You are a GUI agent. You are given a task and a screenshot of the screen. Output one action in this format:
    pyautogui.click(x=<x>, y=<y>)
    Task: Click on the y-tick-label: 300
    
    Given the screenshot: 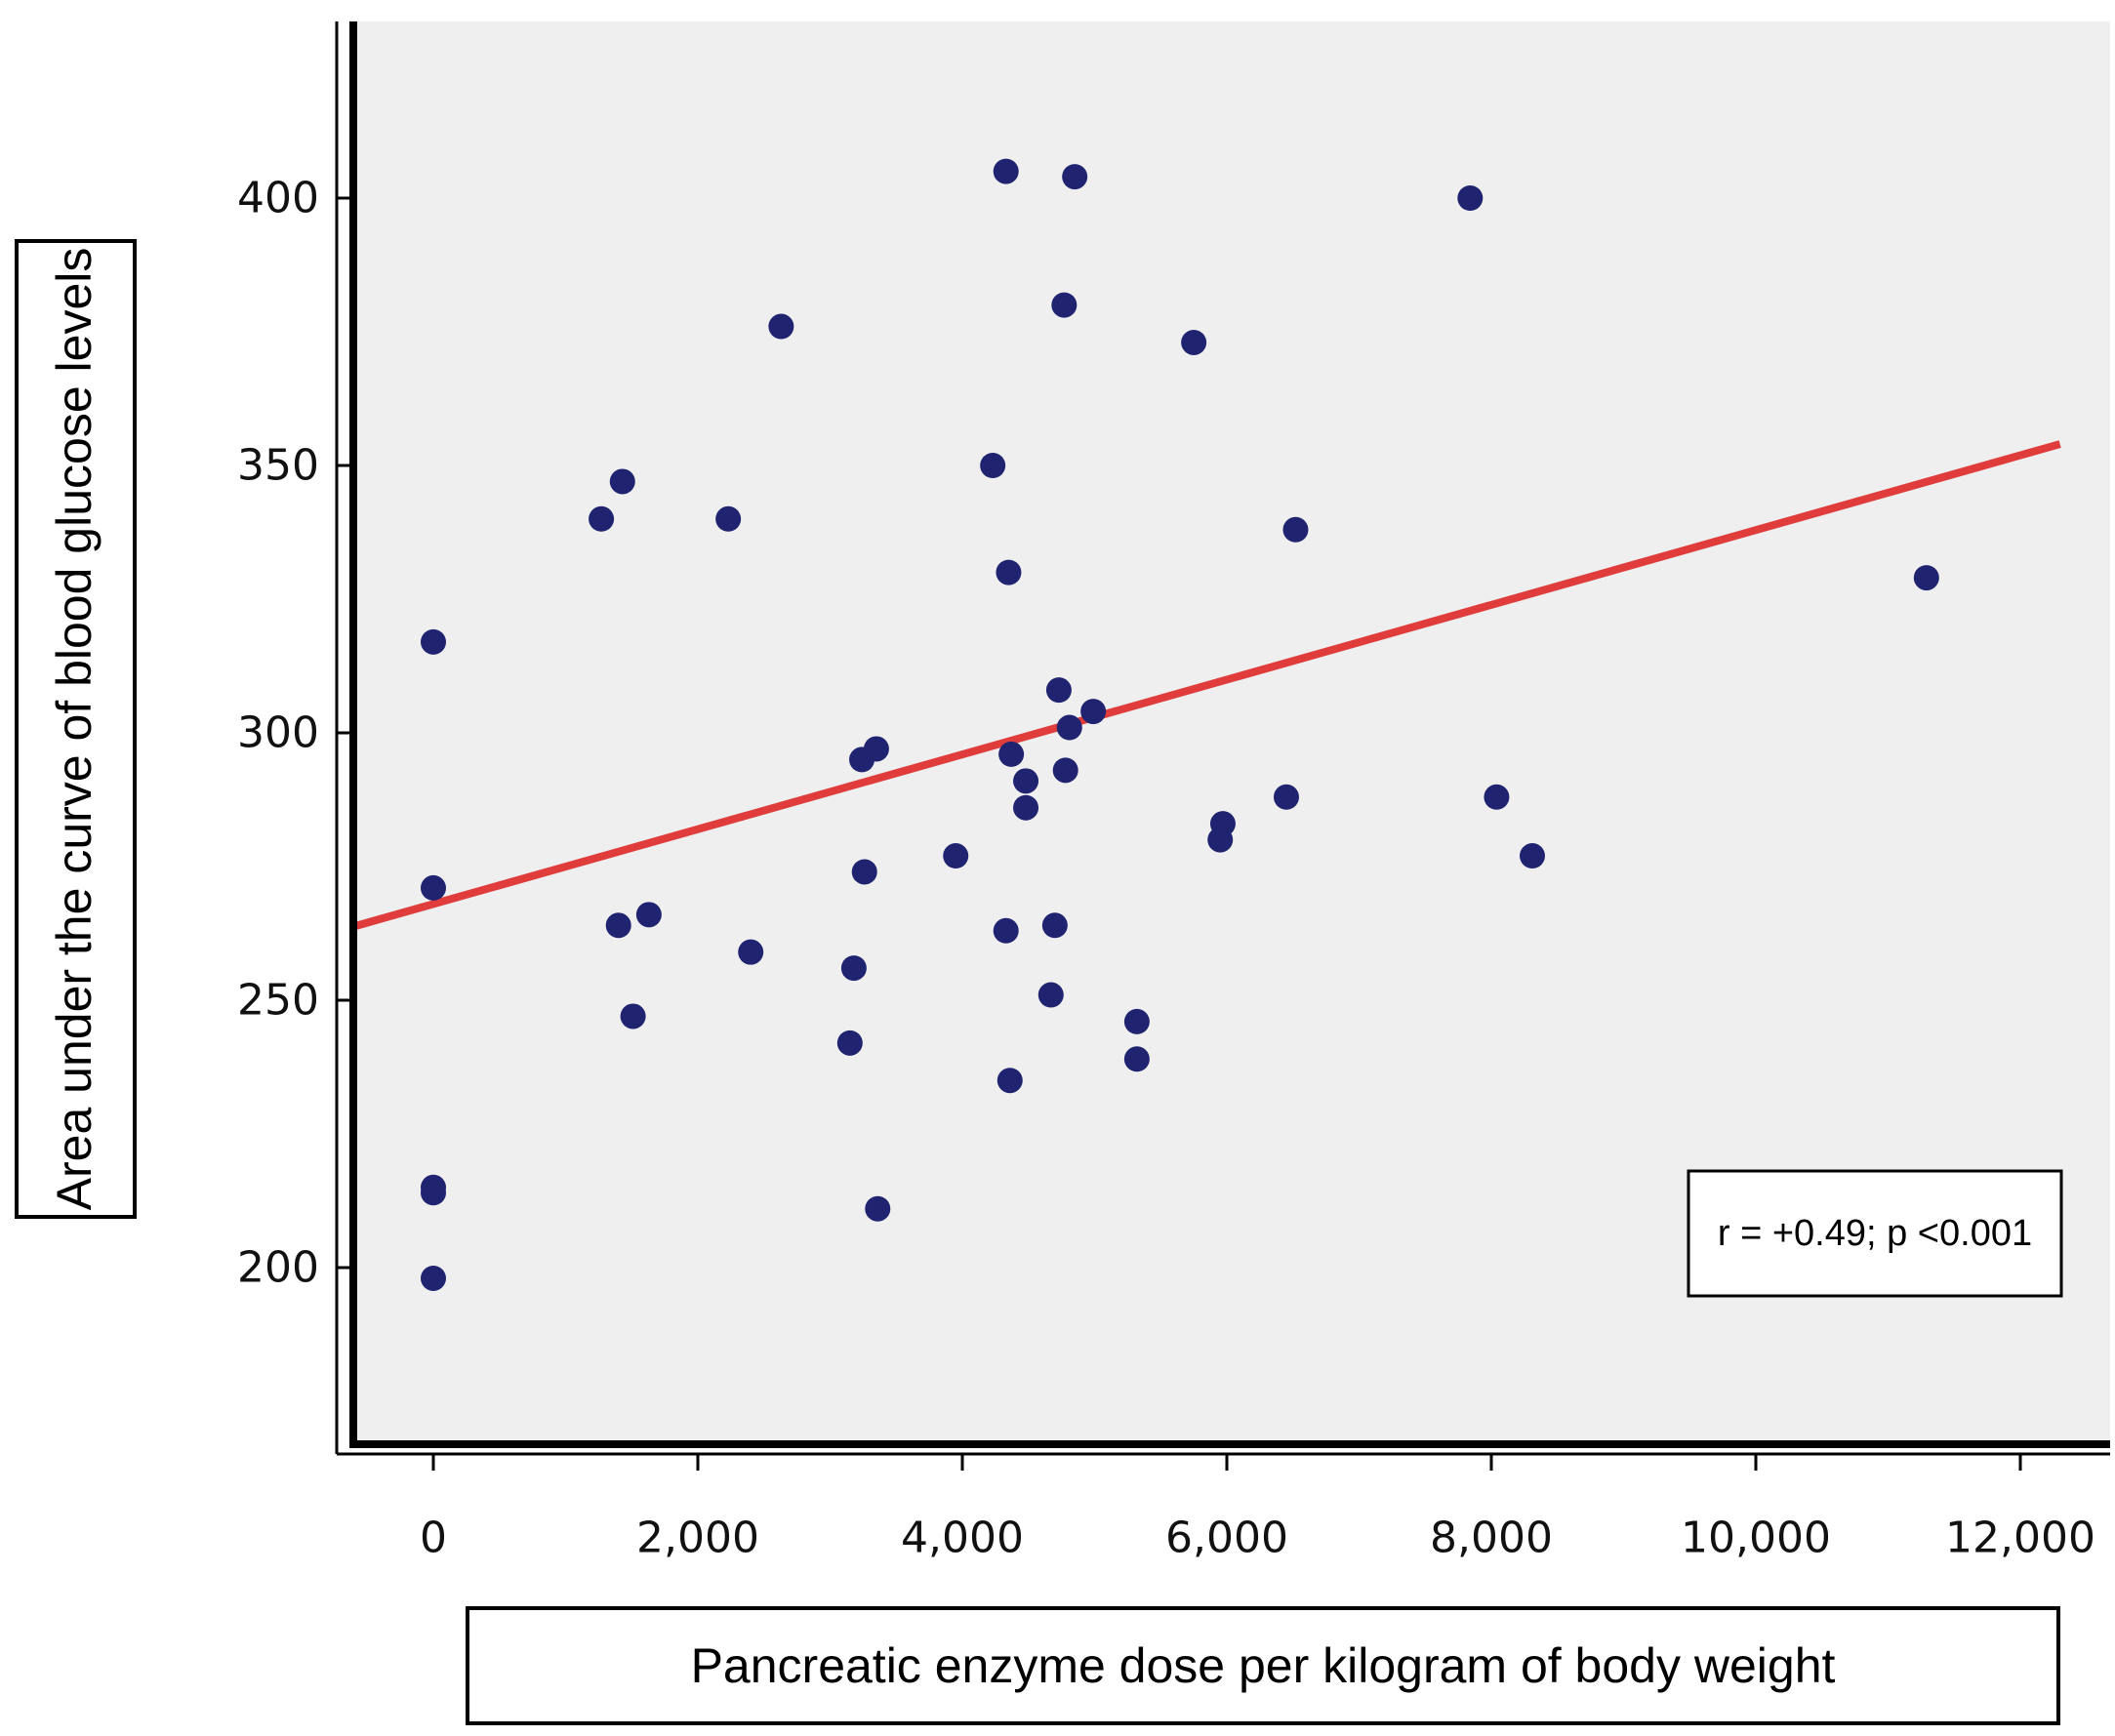 What is the action you would take?
    pyautogui.click(x=278, y=733)
    